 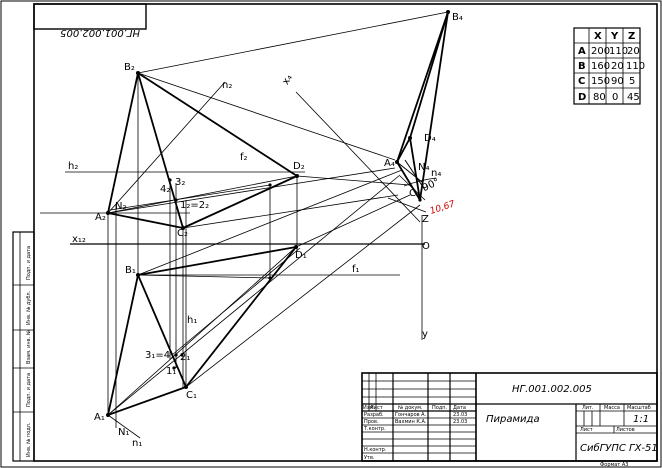 I want to click on label-D2: D₂, so click(x=299, y=166).